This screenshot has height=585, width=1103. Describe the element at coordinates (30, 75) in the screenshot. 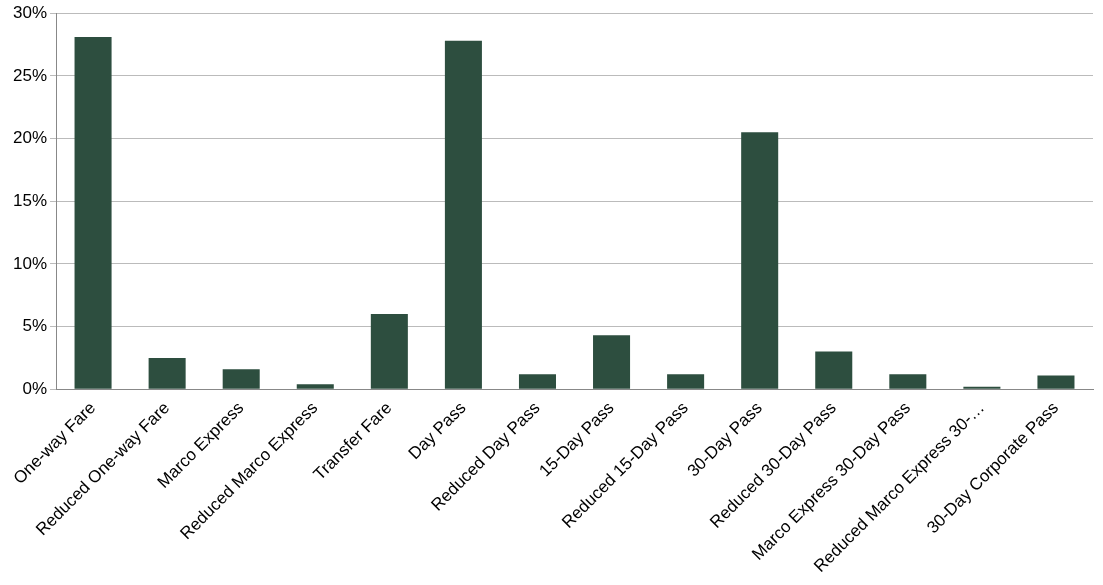

I see `y-tick-label: 25%` at that location.